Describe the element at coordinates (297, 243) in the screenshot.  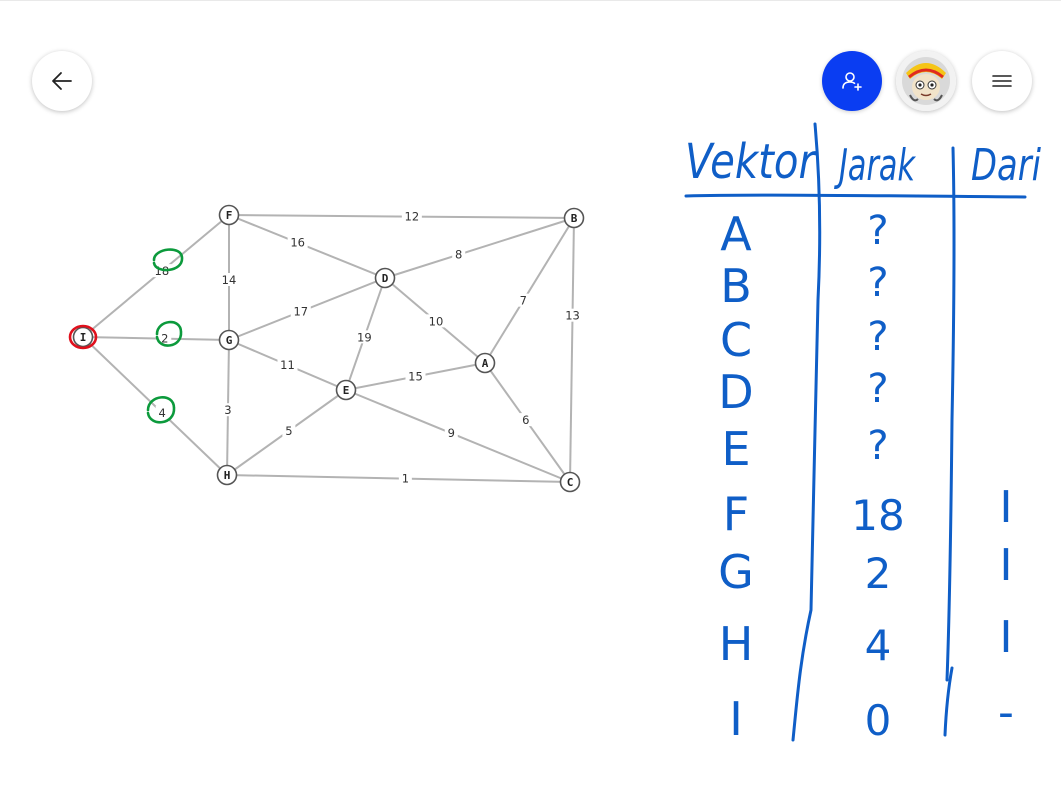
I see `edge-weight-label: 16` at that location.